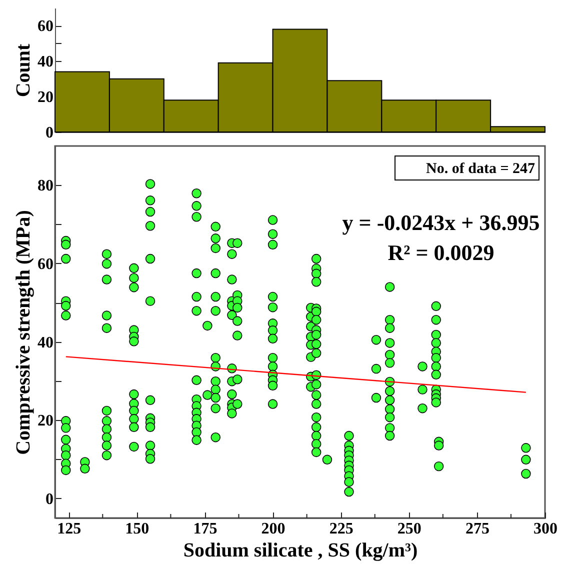  I want to click on y-axis-title: Compressive strength (MPa), so click(23, 332).